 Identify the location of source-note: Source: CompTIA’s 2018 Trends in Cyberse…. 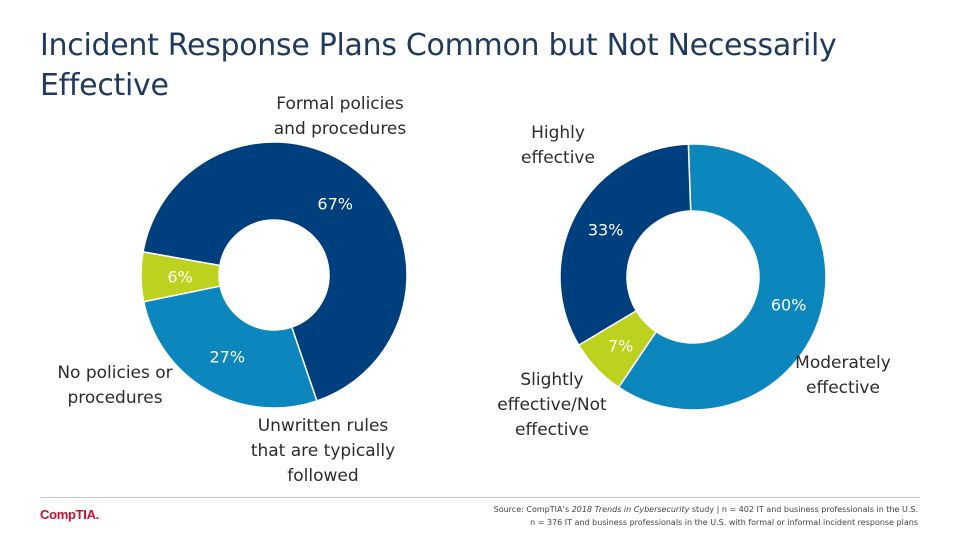
(638, 516).